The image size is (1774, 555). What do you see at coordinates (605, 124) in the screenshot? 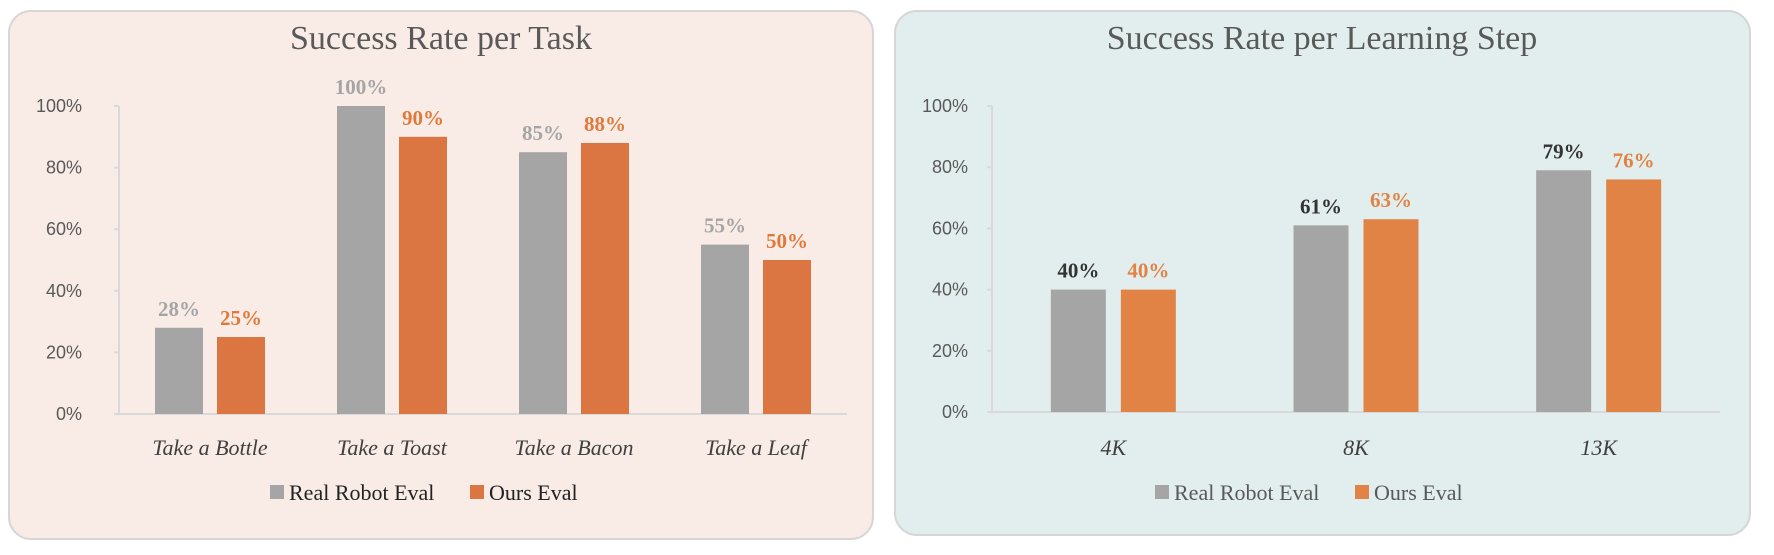
I see `data-label: 88%` at bounding box center [605, 124].